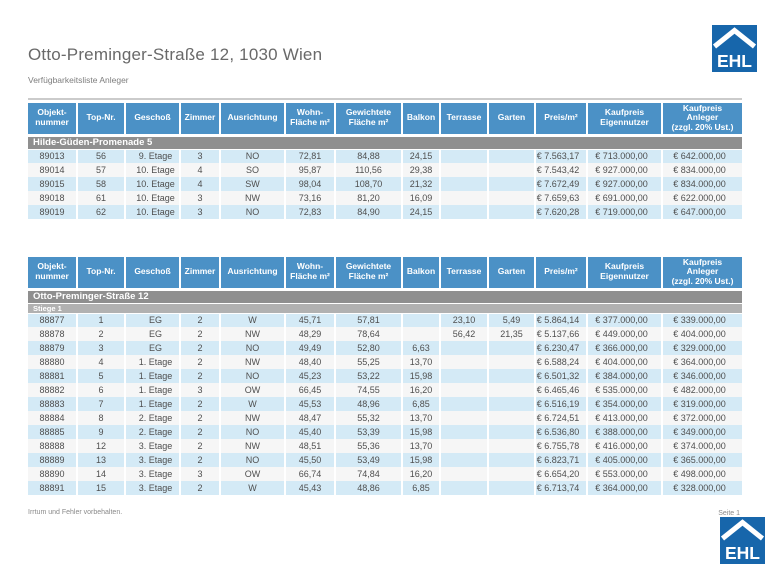 The width and height of the screenshot is (770, 564). I want to click on cell-kaufpreis_anleger: € 339.000,00, so click(701, 320).